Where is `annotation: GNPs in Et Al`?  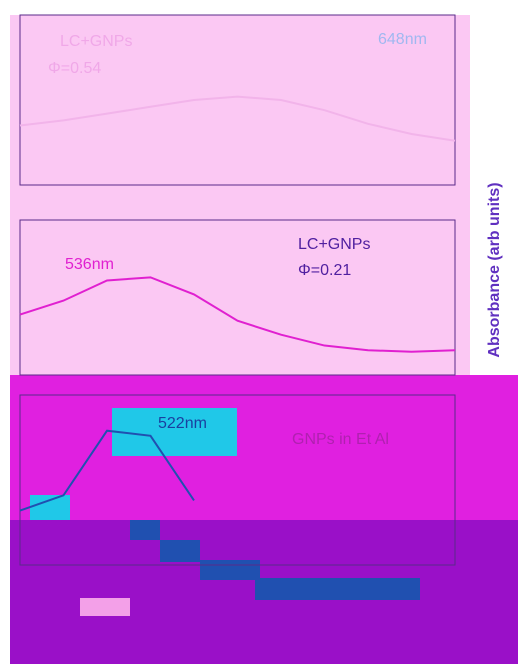
annotation: GNPs in Et Al is located at coordinates (340, 439).